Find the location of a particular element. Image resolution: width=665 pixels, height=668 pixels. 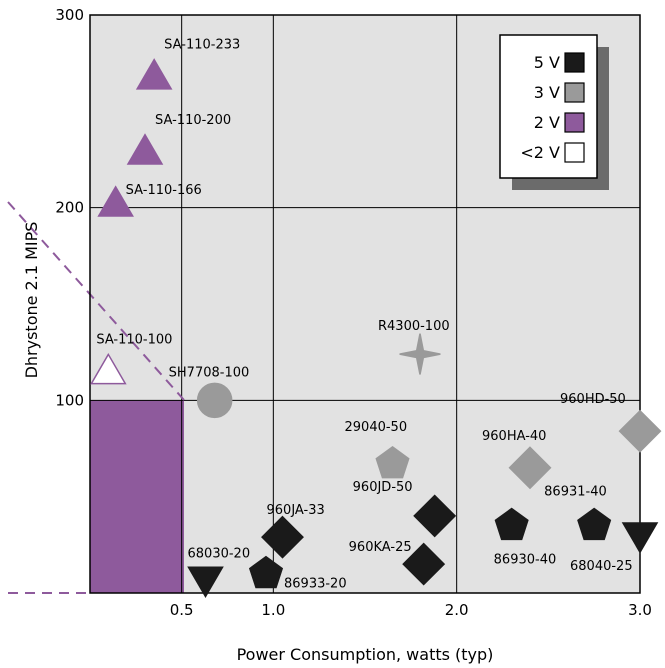

legend-label: 5 V is located at coordinates (547, 62).